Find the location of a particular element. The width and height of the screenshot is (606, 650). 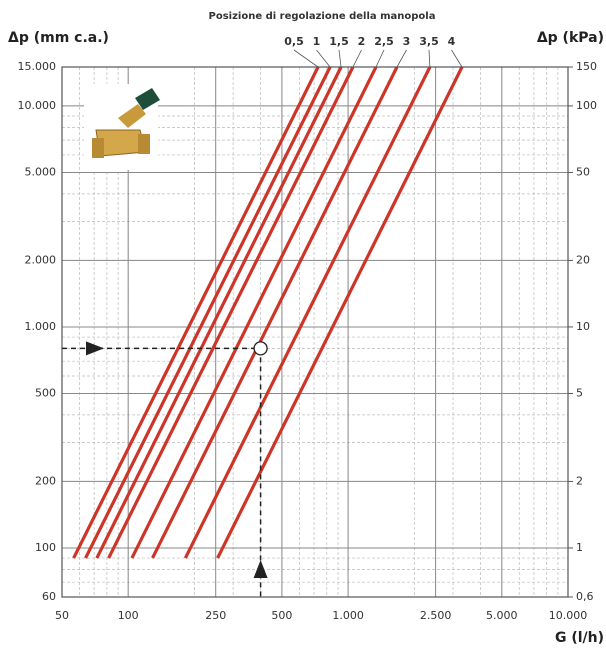

series-label: 1 is located at coordinates (317, 41).